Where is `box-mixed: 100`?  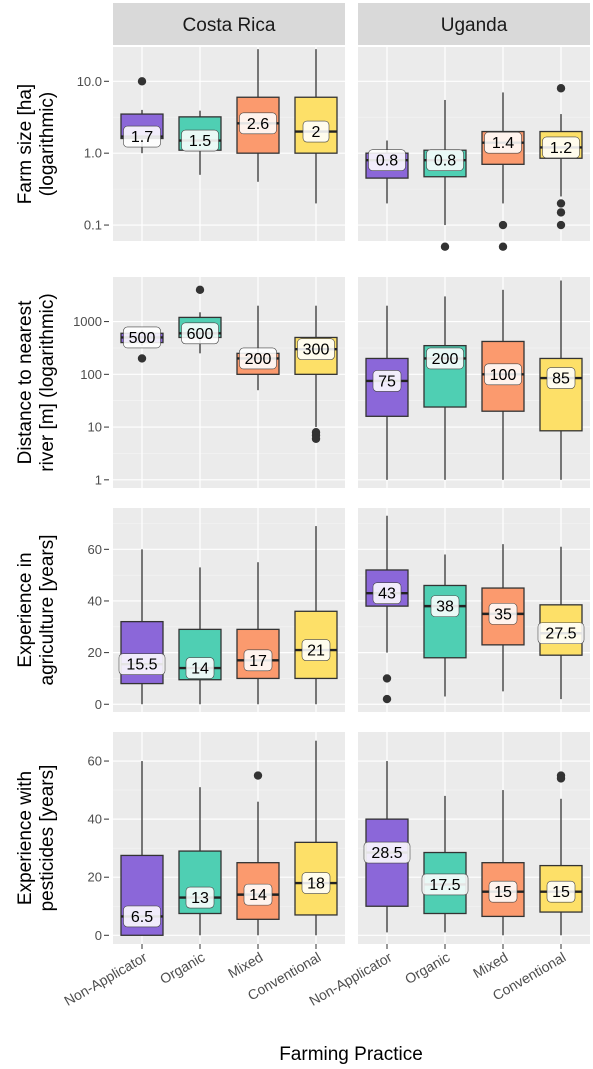
box-mixed: 100 is located at coordinates (503, 384).